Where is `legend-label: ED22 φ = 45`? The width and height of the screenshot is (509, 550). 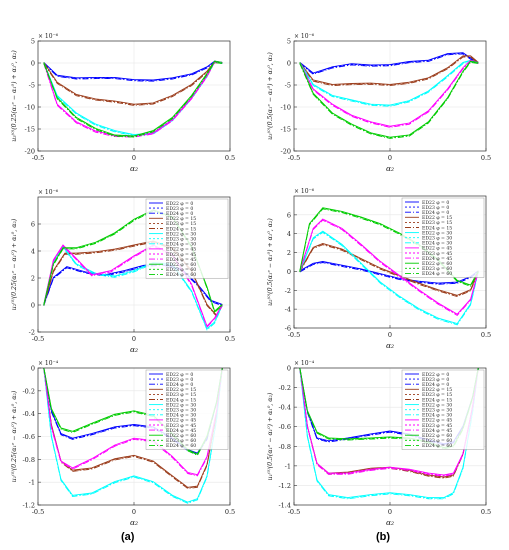
legend-label: ED22 φ = 45 is located at coordinates (181, 250).